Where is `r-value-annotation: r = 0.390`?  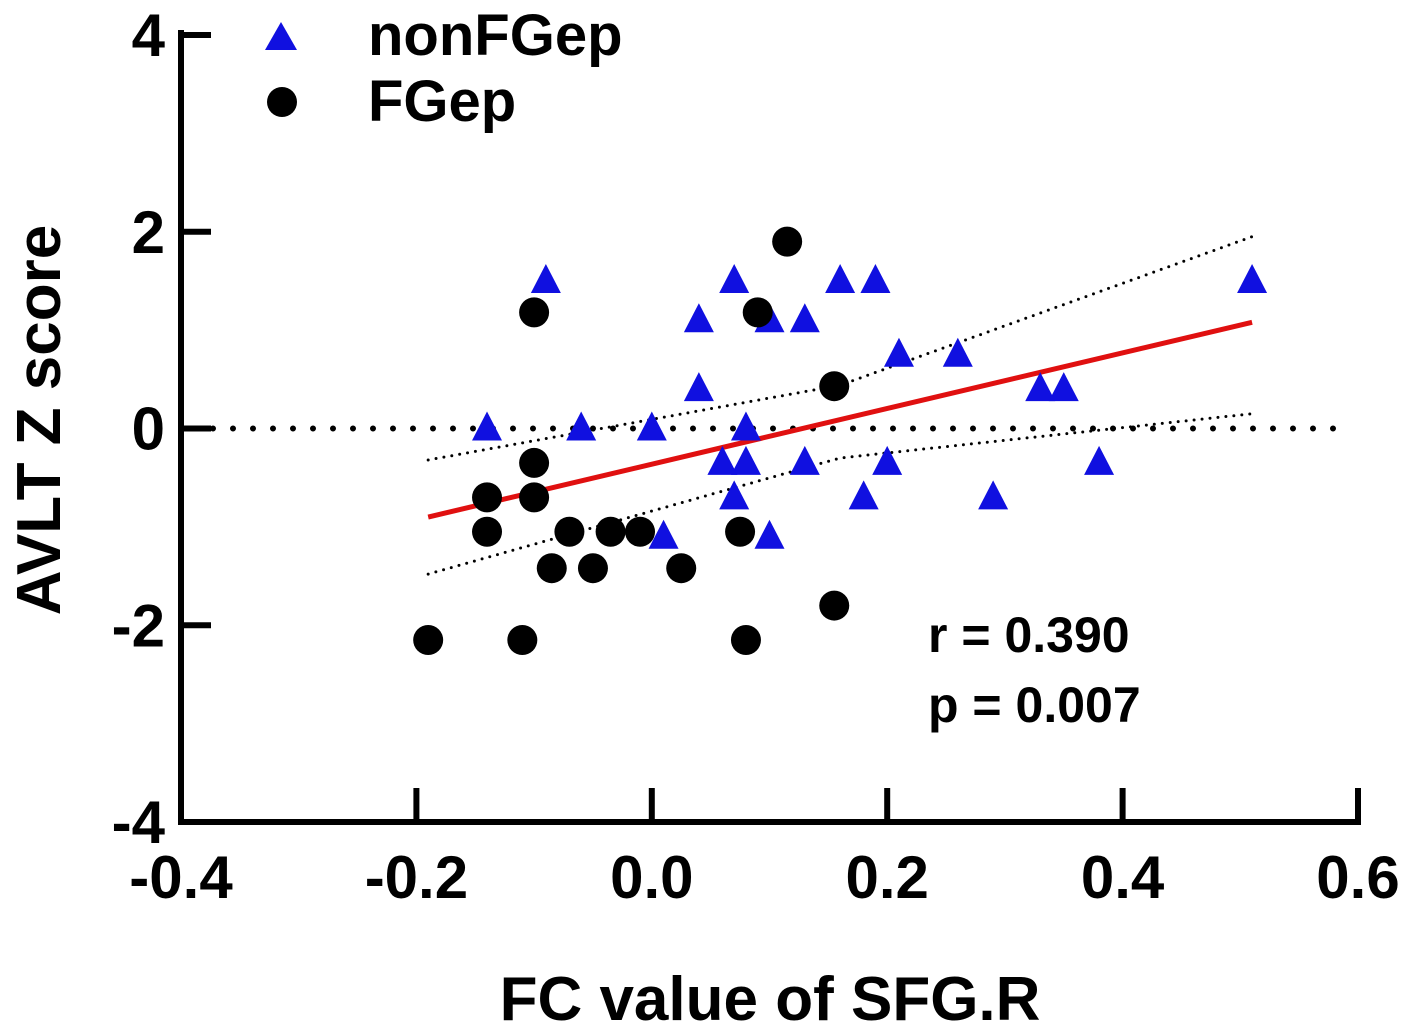
r-value-annotation: r = 0.390 is located at coordinates (1029, 635).